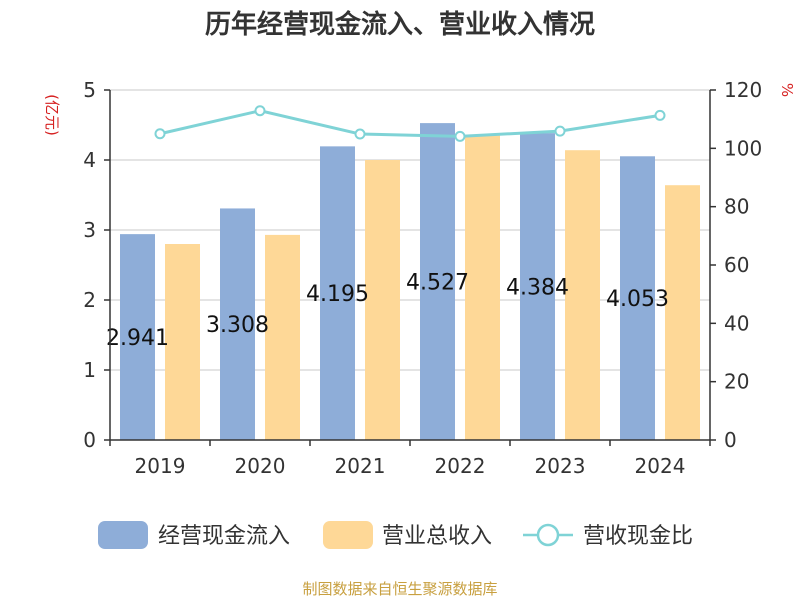 This screenshot has height=600, width=800. I want to click on y-left-tick-label: 3, so click(89, 230).